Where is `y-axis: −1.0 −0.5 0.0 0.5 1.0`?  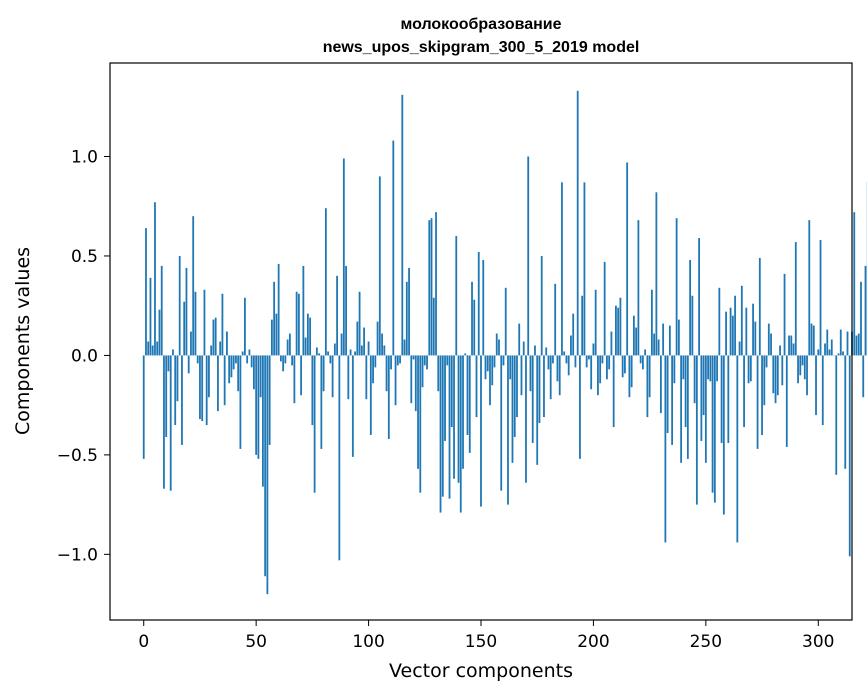
y-axis: −1.0 −0.5 0.0 0.5 1.0 is located at coordinates (83, 356).